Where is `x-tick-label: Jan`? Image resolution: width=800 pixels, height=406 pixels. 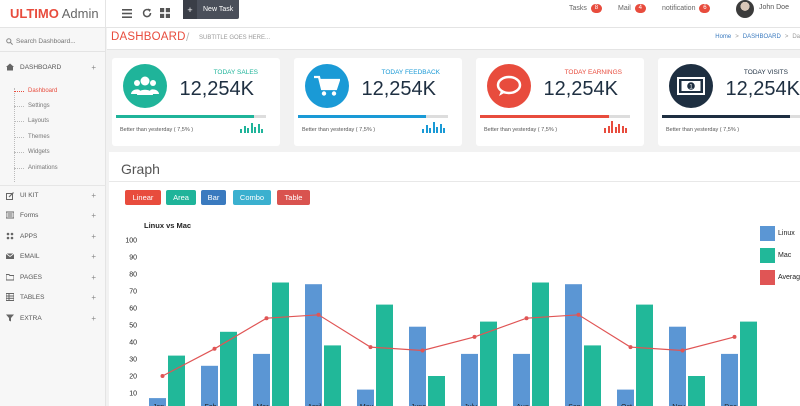 x-tick-label: Jan is located at coordinates (158, 405).